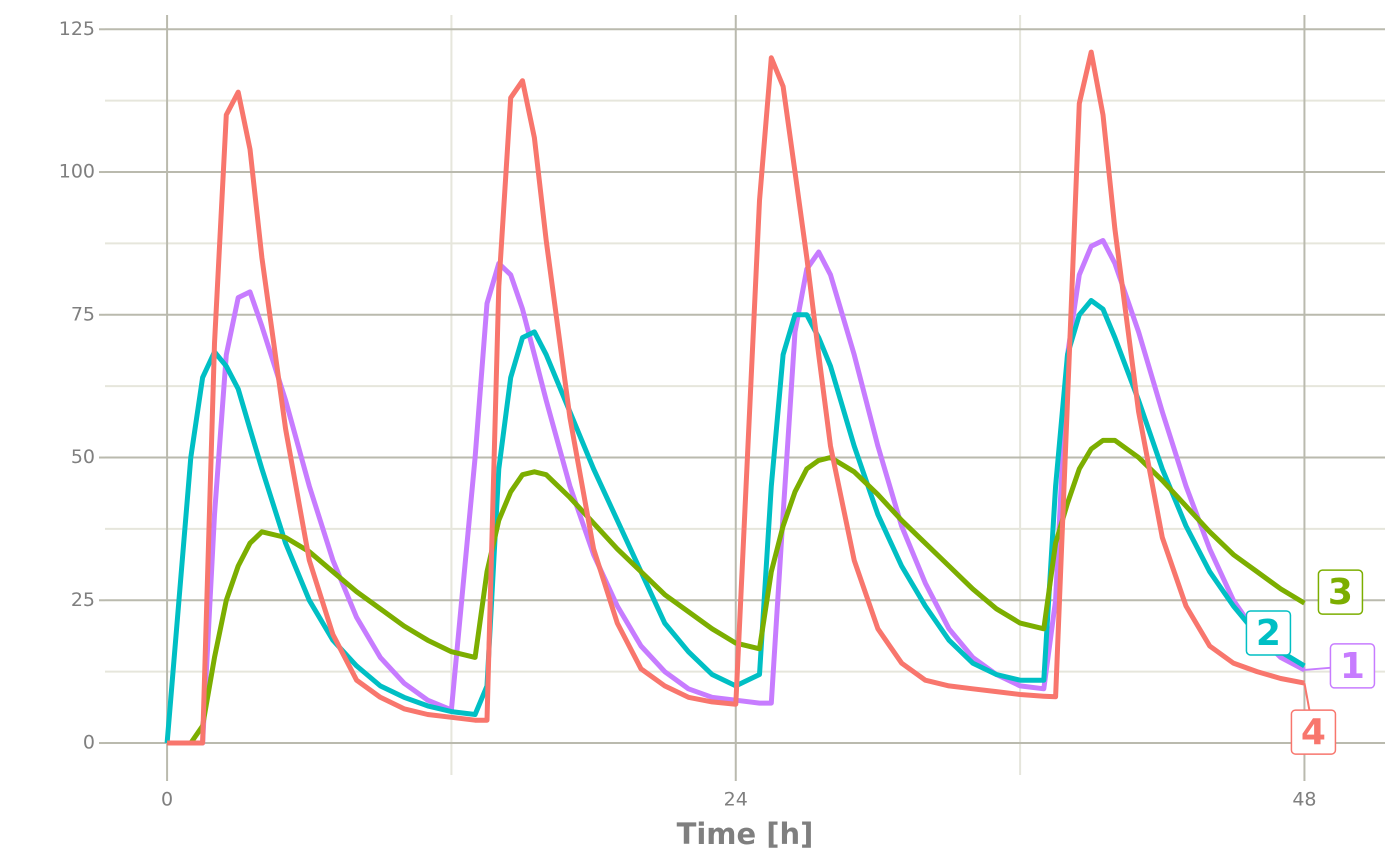 Image resolution: width=1400 pixels, height=865 pixels. I want to click on x-tick-label: 24, so click(736, 800).